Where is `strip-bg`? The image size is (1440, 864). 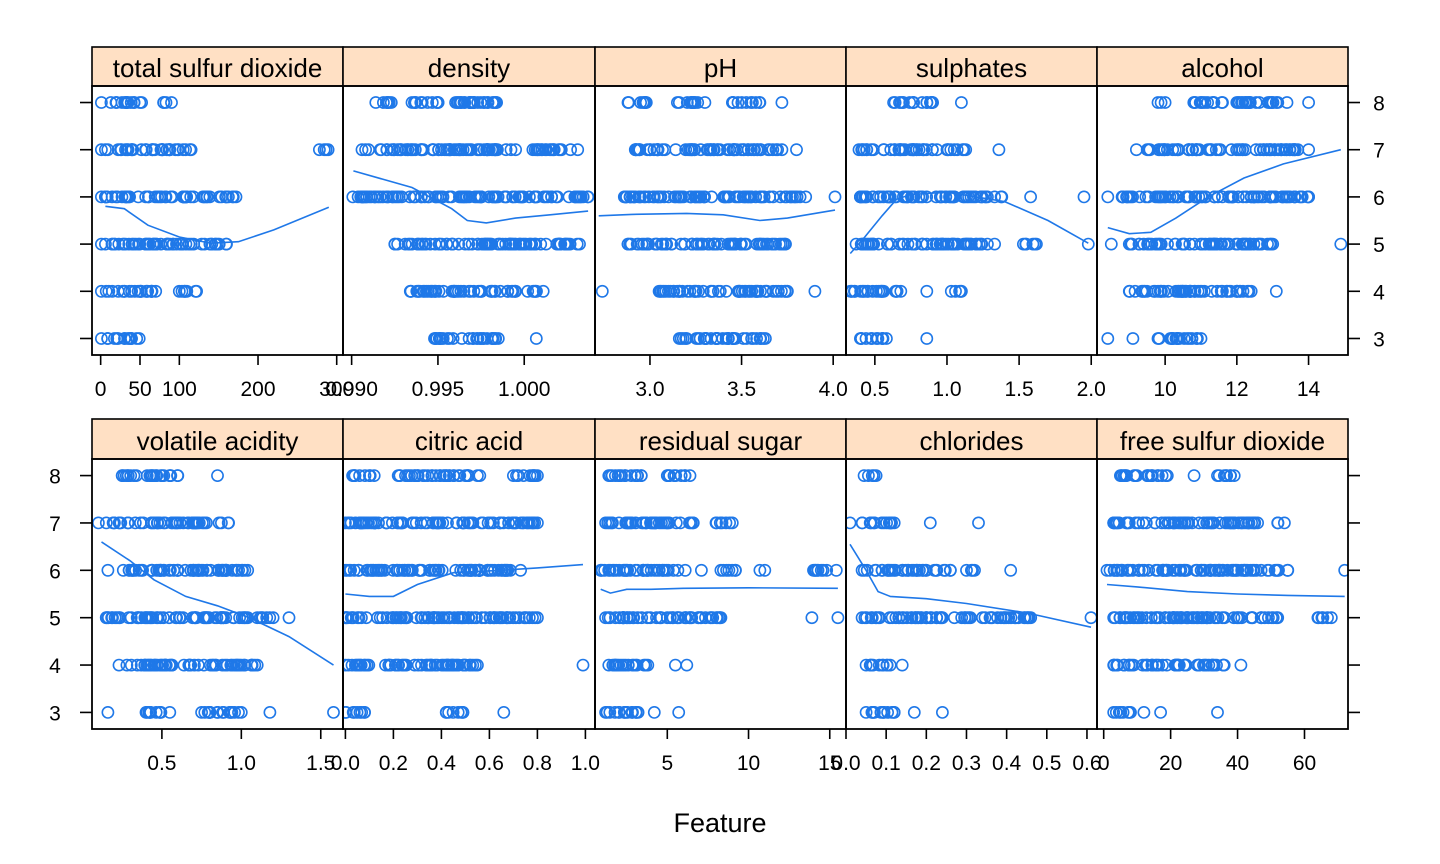
strip-bg is located at coordinates (1222, 439).